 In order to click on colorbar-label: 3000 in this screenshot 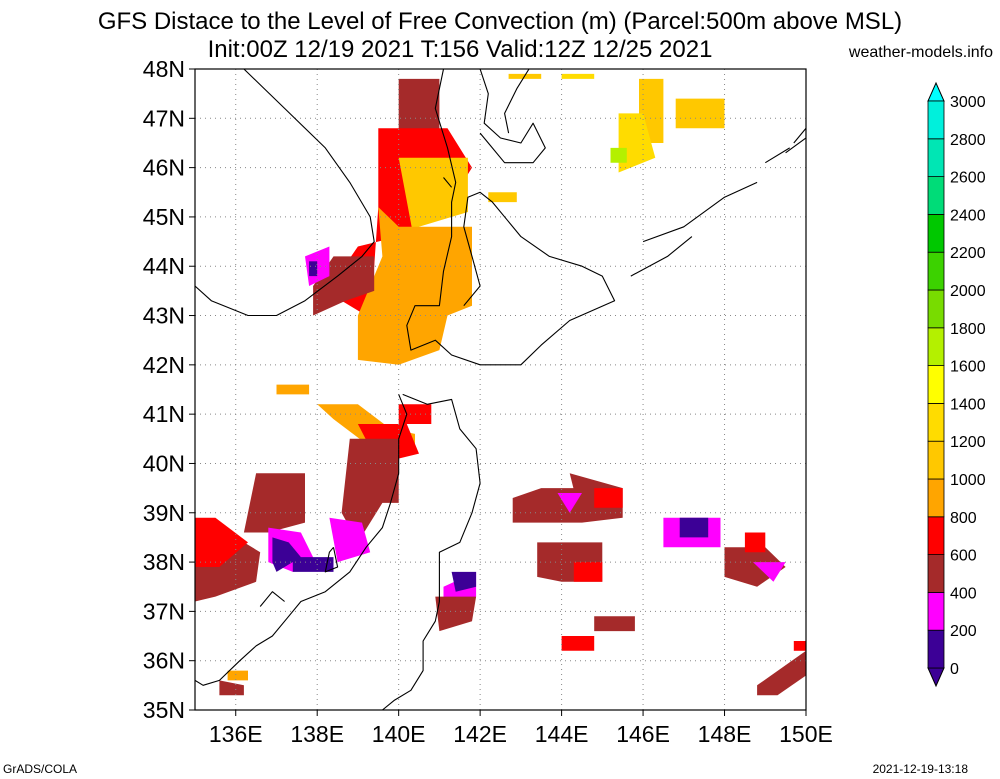, I will do `click(968, 102)`.